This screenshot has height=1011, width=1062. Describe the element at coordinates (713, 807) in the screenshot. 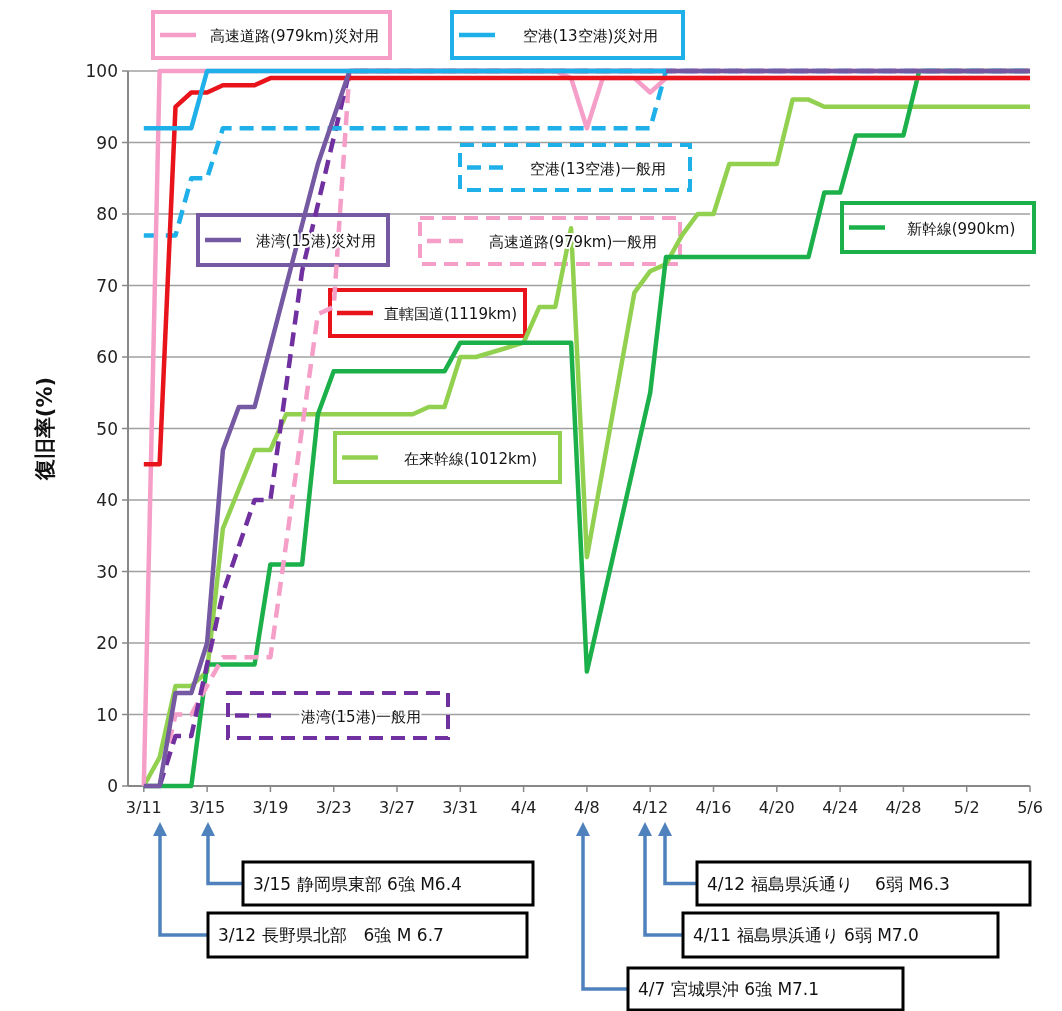

I see `x-tick-label: 4/16` at that location.